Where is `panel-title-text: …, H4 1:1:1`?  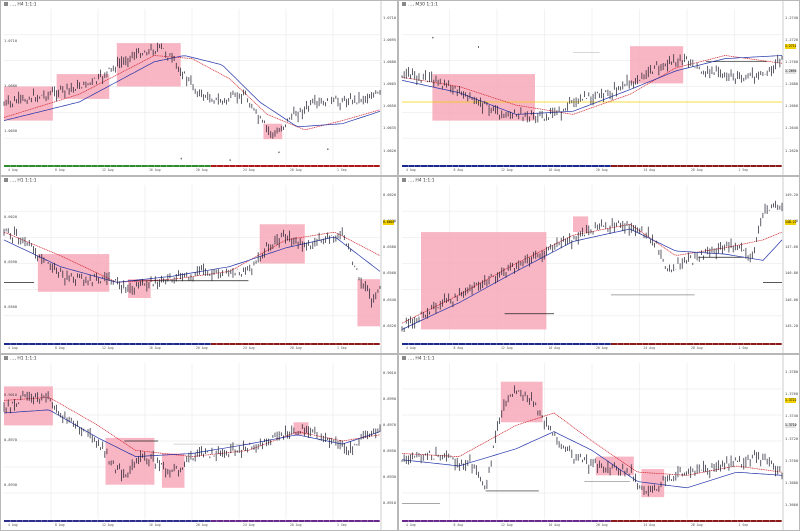 panel-title-text: …, H4 1:1:1 is located at coordinates (421, 359).